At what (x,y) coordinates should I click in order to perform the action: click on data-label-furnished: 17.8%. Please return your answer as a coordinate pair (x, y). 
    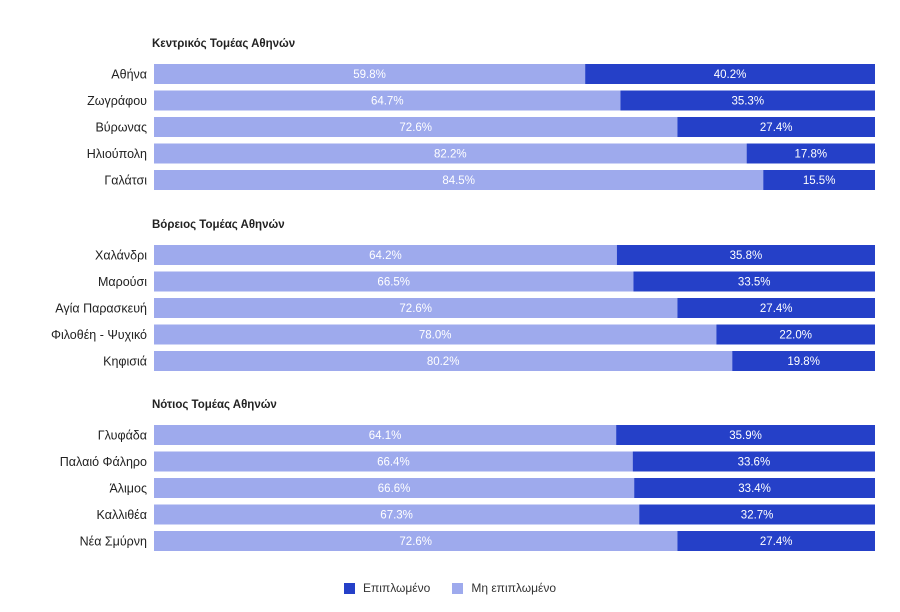
    Looking at the image, I should click on (811, 155).